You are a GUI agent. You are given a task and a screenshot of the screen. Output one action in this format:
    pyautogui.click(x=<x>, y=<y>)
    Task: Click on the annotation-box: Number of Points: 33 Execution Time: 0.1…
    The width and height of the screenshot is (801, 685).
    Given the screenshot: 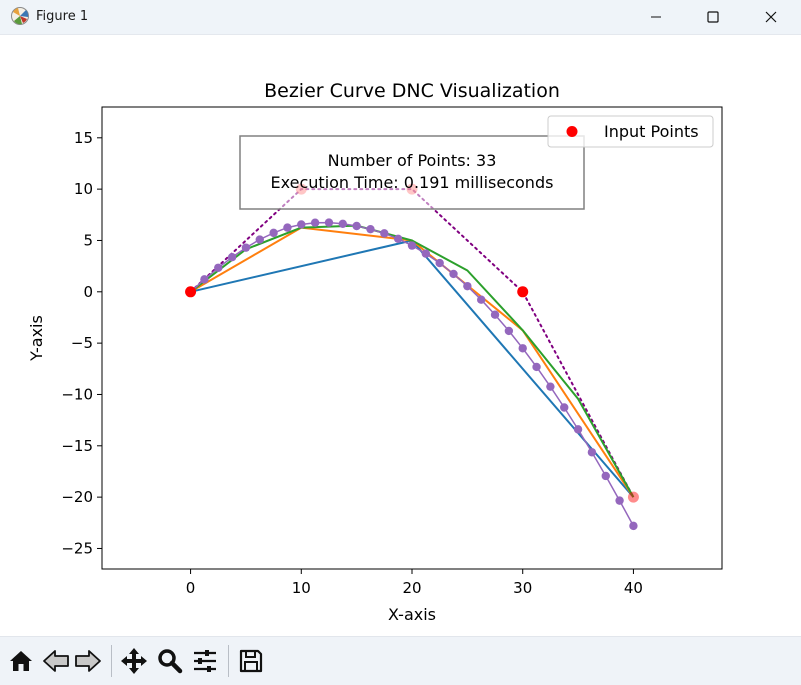 What is the action you would take?
    pyautogui.click(x=412, y=172)
    